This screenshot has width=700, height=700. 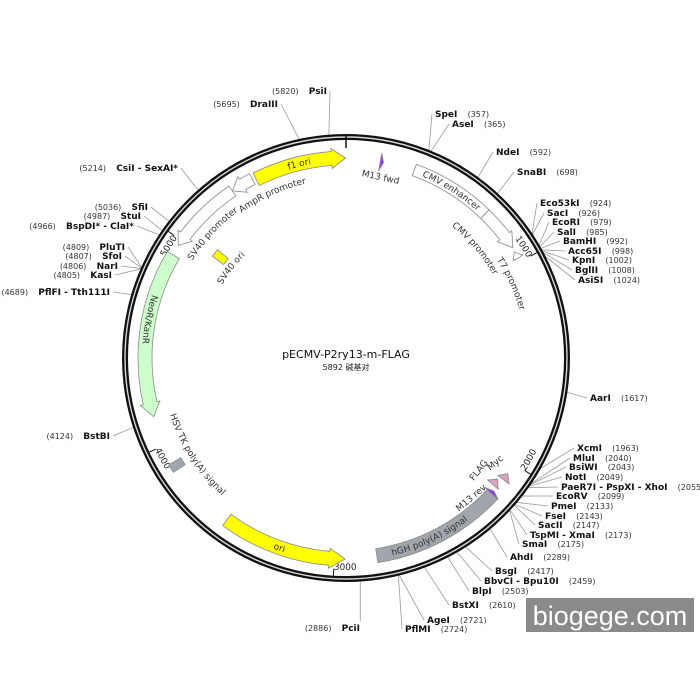 What do you see at coordinates (634, 398) in the screenshot?
I see `site-position: (1617)` at bounding box center [634, 398].